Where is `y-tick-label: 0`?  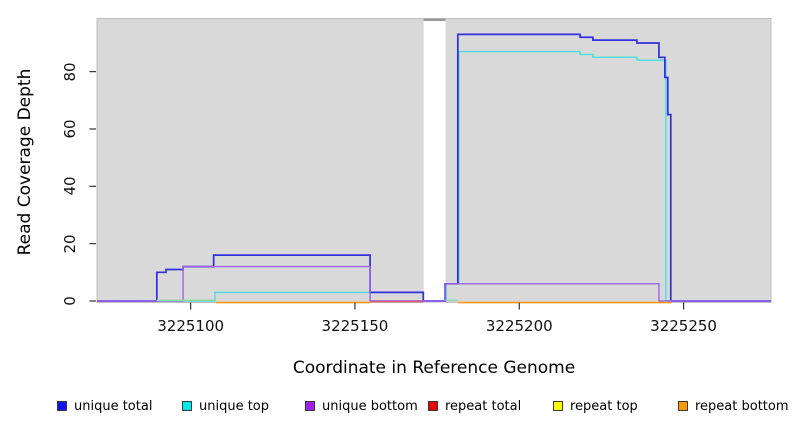
y-tick-label: 0 is located at coordinates (70, 301).